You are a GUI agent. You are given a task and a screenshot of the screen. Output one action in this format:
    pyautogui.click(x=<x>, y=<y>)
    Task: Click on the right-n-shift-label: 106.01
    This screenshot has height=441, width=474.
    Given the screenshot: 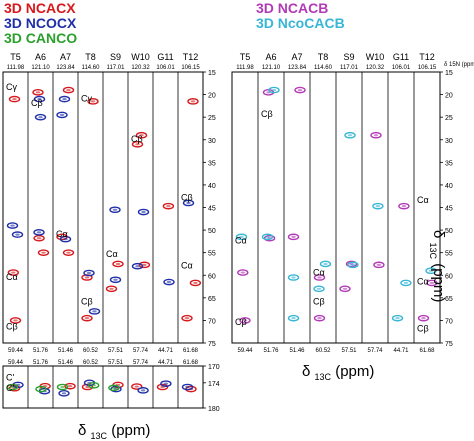 What is the action you would take?
    pyautogui.click(x=401, y=68)
    